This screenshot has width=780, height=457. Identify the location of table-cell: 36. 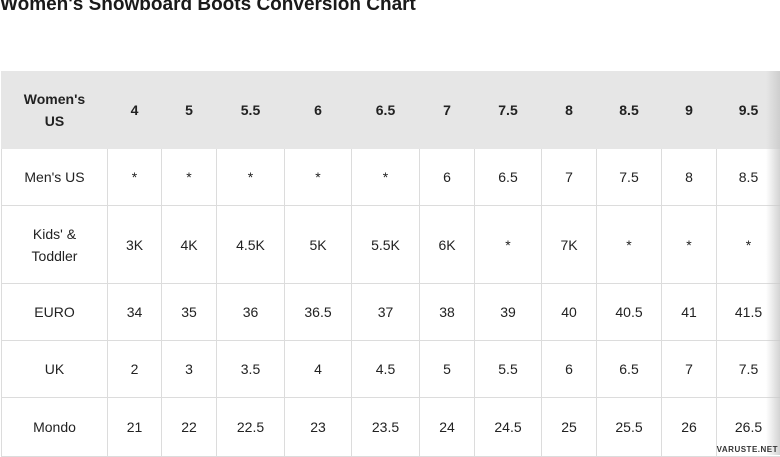
(251, 312).